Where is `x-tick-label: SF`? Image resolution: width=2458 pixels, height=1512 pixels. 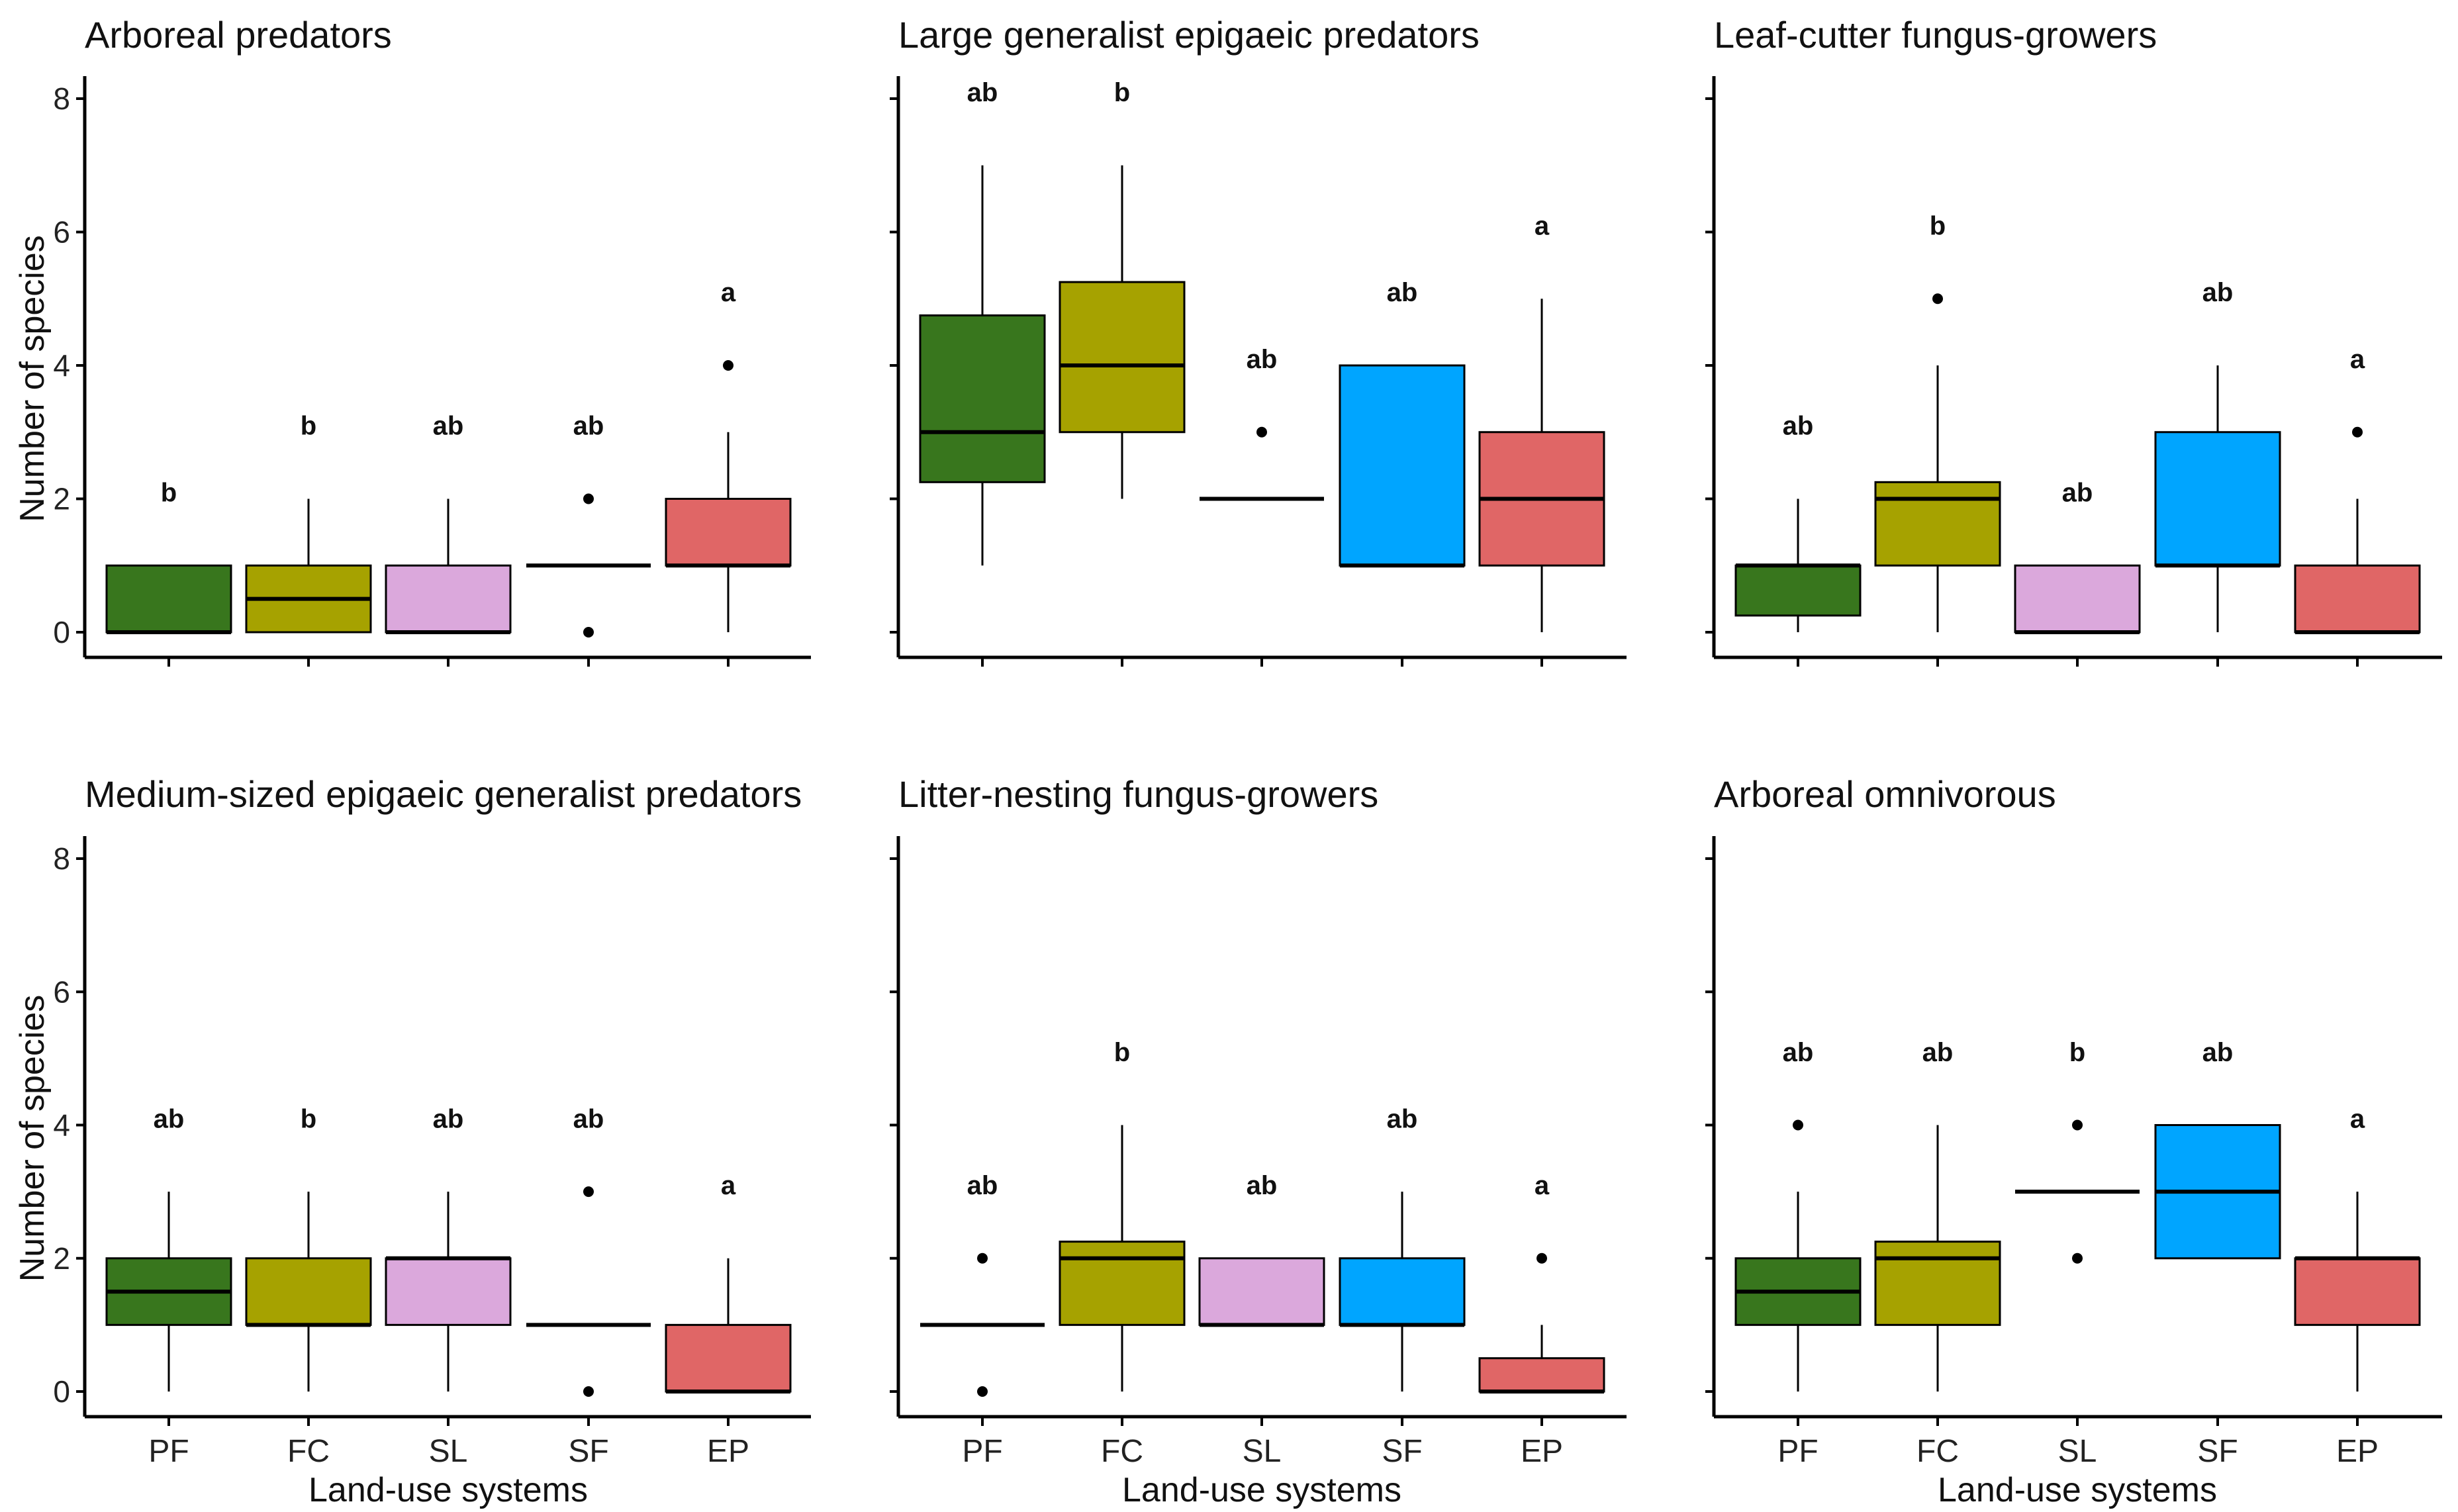
x-tick-label: SF is located at coordinates (1402, 1452).